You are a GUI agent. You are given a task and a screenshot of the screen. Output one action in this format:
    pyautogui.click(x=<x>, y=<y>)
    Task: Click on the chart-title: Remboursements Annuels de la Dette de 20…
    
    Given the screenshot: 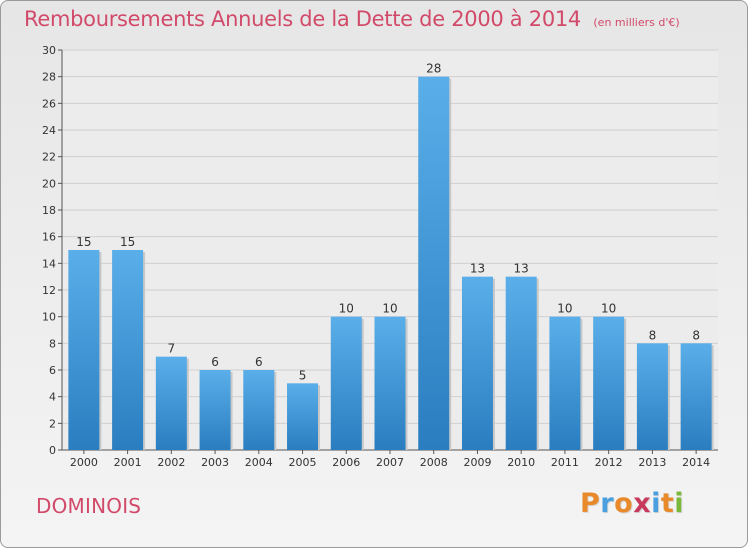 What is the action you would take?
    pyautogui.click(x=352, y=19)
    